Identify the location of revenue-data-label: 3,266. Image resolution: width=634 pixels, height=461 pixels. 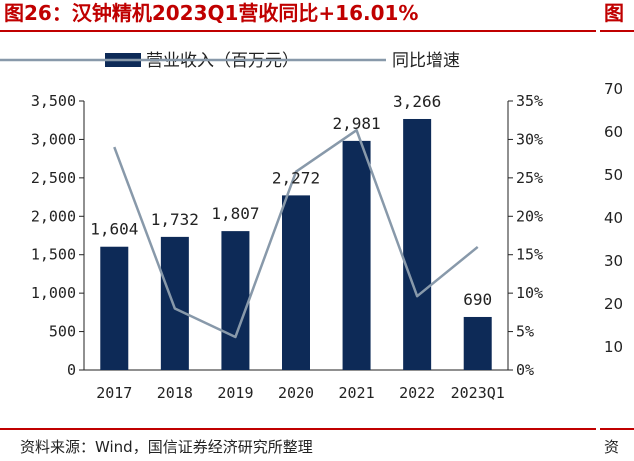
(417, 101).